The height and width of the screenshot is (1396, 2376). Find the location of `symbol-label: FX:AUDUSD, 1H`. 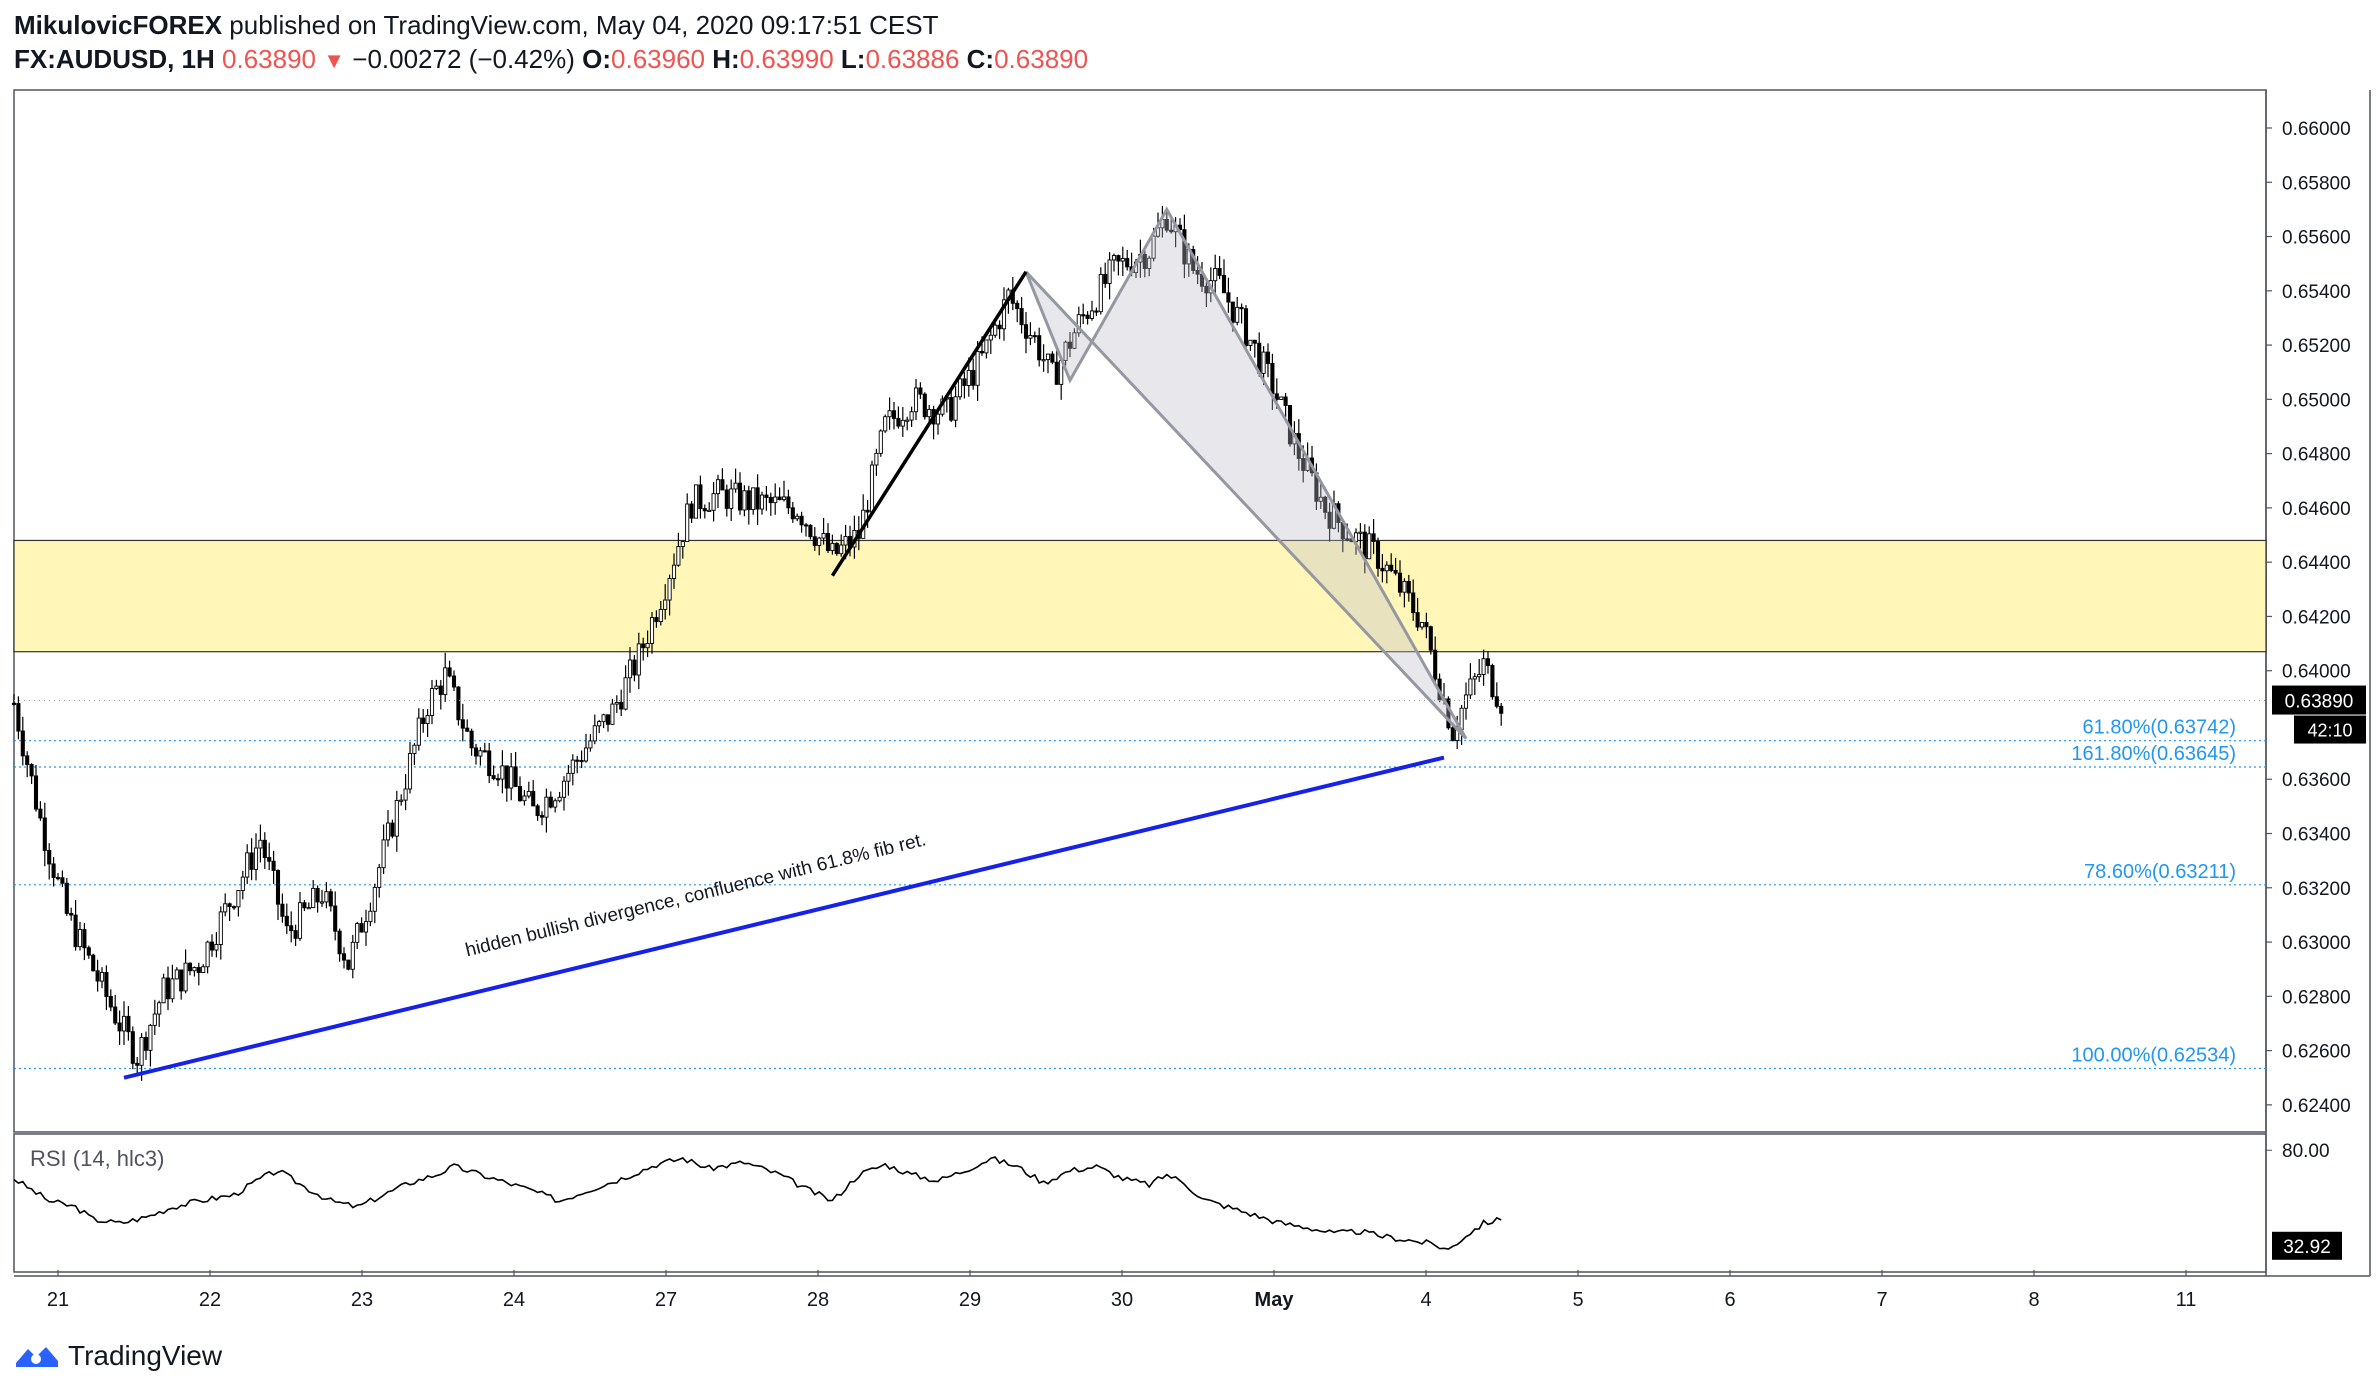

symbol-label: FX:AUDUSD, 1H is located at coordinates (114, 59).